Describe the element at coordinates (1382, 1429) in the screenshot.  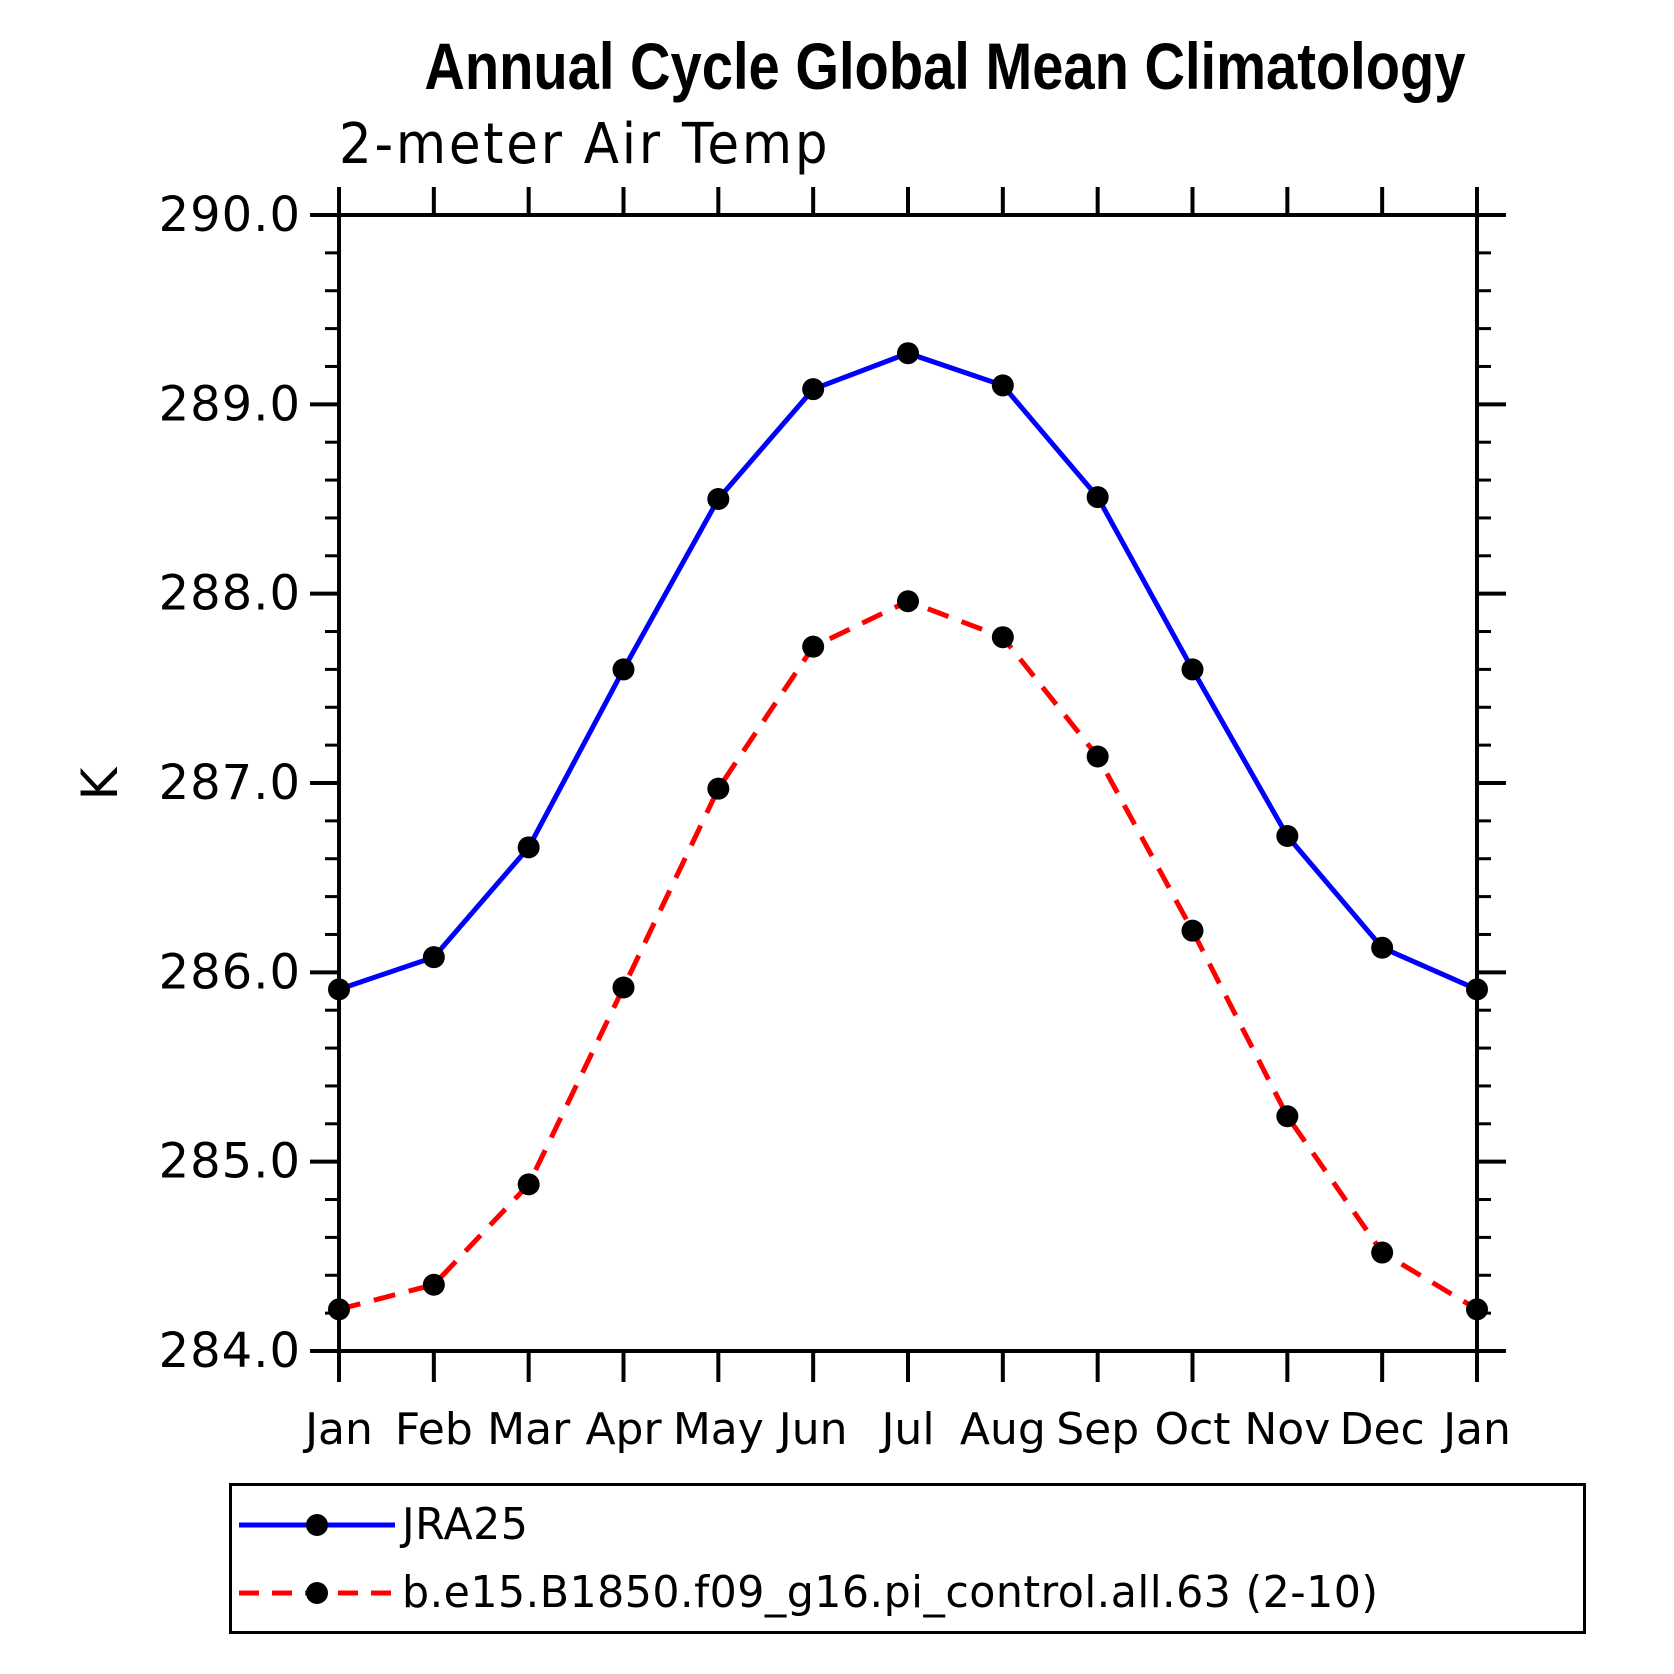
I see `x-tick-label: Dec` at that location.